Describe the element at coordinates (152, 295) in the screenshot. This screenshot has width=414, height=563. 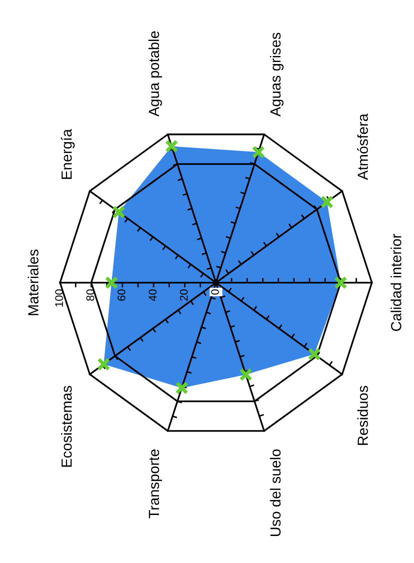
I see `y-tick-label: 40` at that location.